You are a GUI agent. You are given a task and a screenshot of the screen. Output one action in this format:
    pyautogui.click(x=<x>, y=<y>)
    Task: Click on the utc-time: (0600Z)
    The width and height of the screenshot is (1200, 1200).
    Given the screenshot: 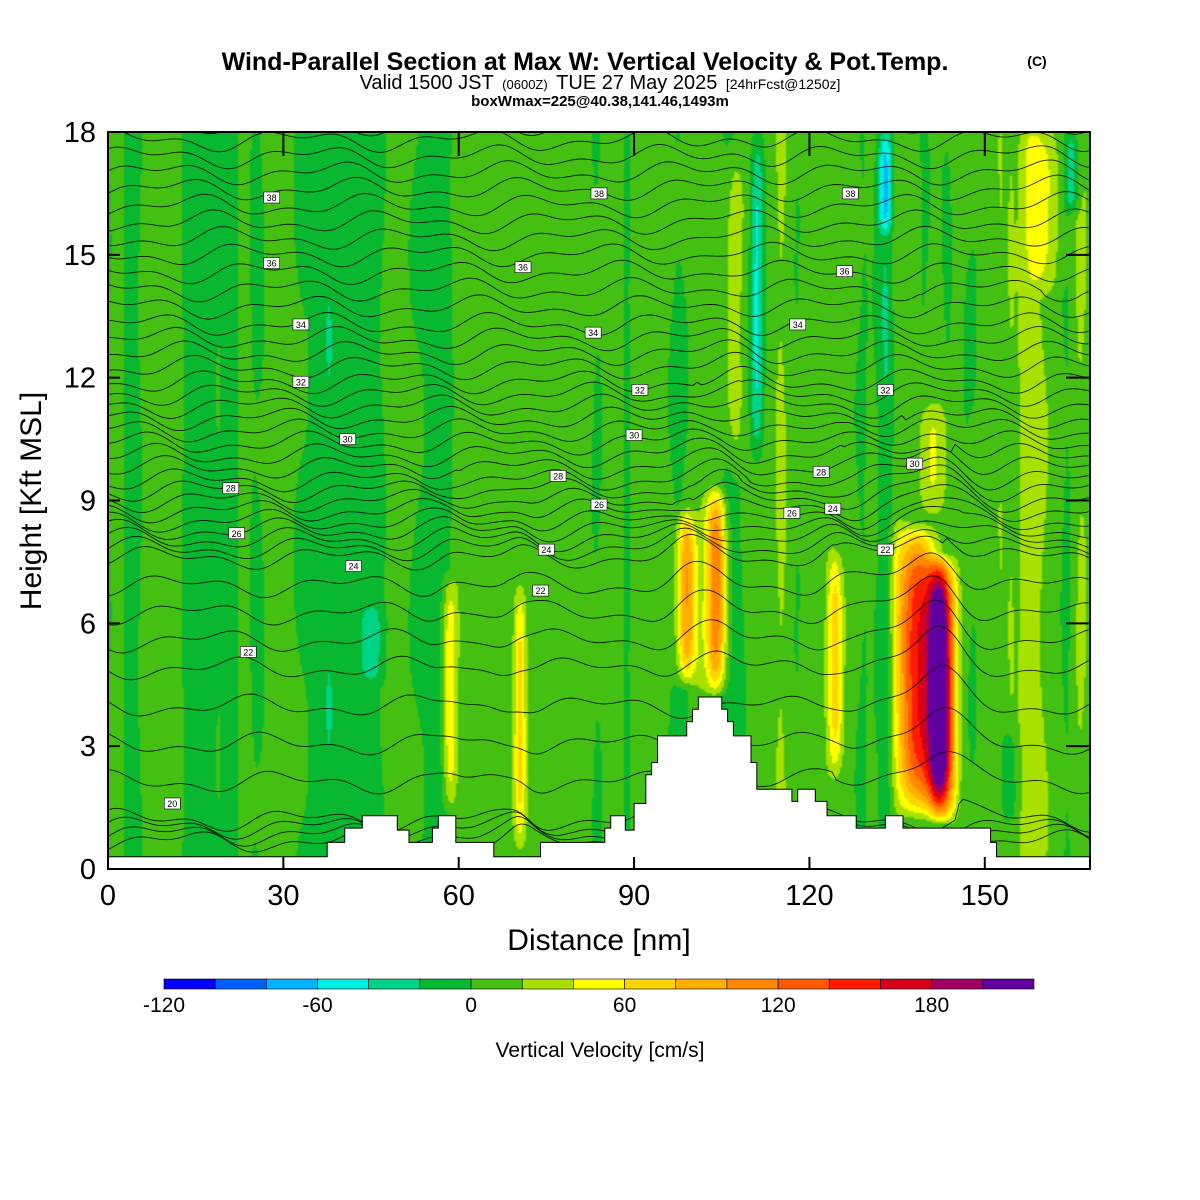 What is the action you would take?
    pyautogui.click(x=525, y=84)
    